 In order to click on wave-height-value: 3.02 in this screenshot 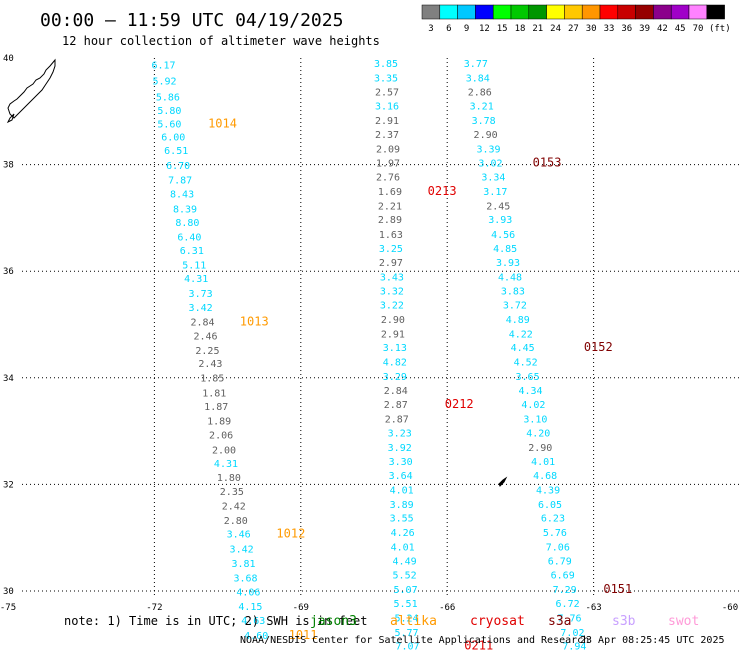, I will do `click(490, 164)`.